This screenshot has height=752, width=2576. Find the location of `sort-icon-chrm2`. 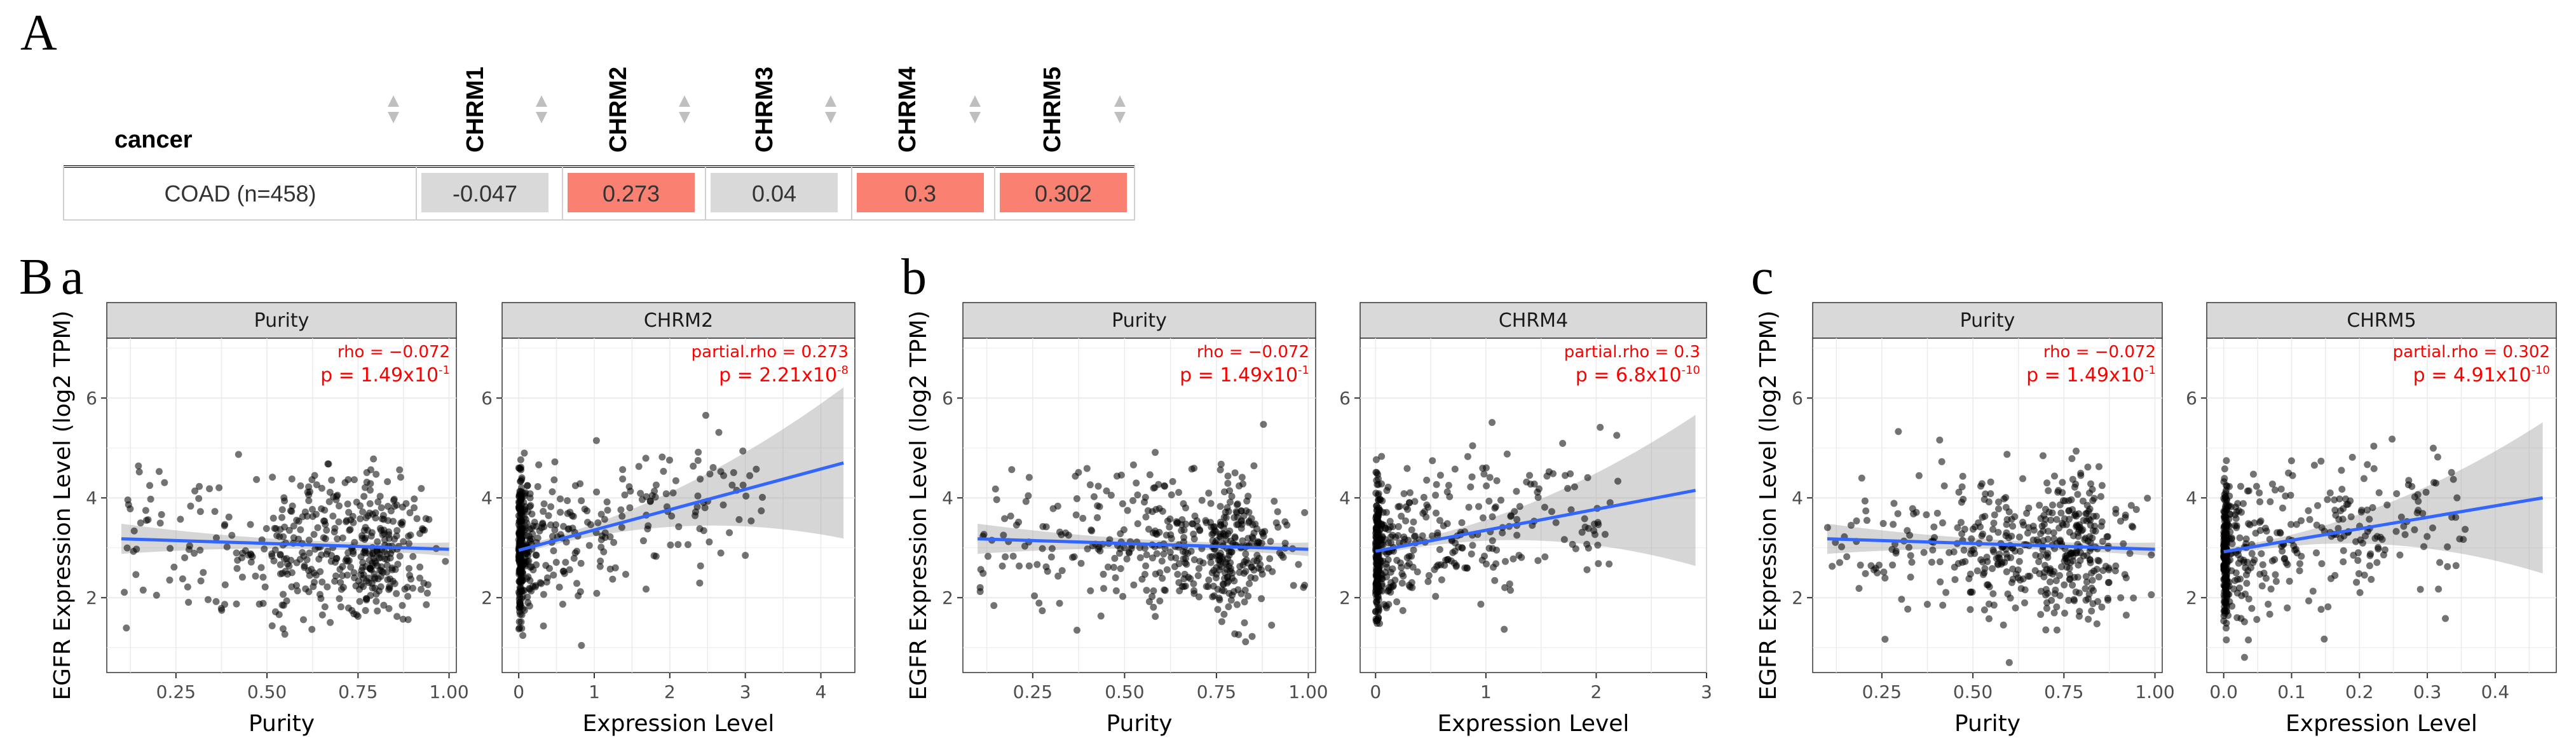

sort-icon-chrm2 is located at coordinates (684, 109).